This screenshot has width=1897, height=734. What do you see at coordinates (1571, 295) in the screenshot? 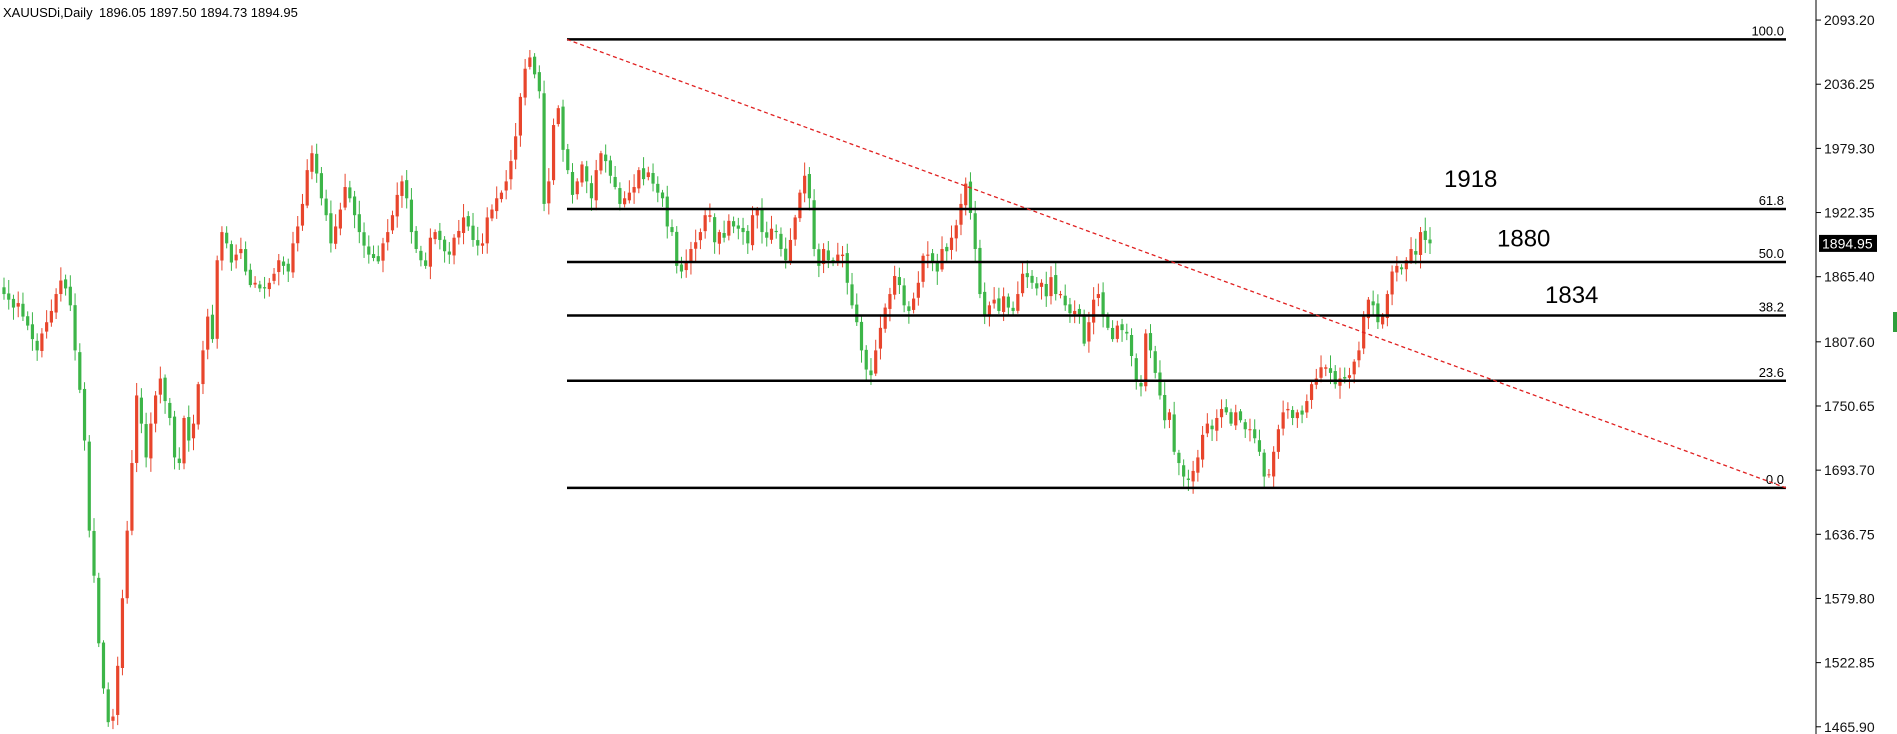
I see `level-annotation: 1834` at bounding box center [1571, 295].